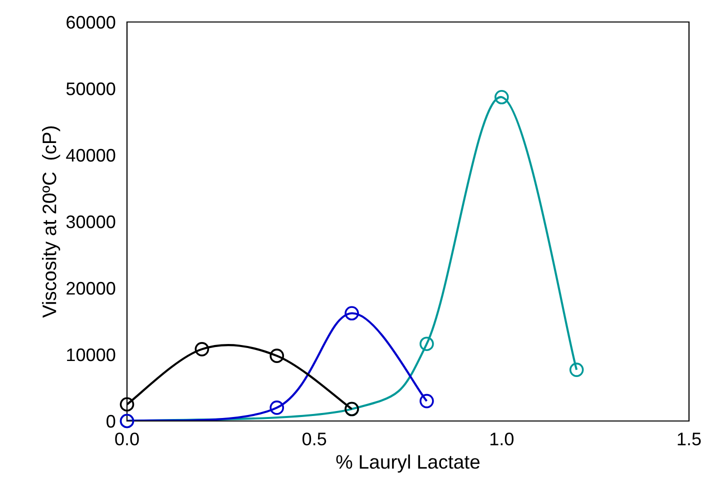 The width and height of the screenshot is (705, 502). Describe the element at coordinates (127, 439) in the screenshot. I see `x-tick-label: 0.0` at that location.